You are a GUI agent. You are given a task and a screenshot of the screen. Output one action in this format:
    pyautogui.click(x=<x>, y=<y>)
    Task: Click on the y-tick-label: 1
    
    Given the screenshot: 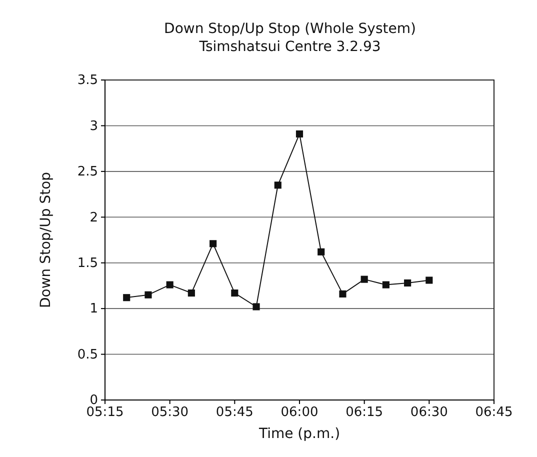 What is the action you would take?
    pyautogui.click(x=94, y=309)
    